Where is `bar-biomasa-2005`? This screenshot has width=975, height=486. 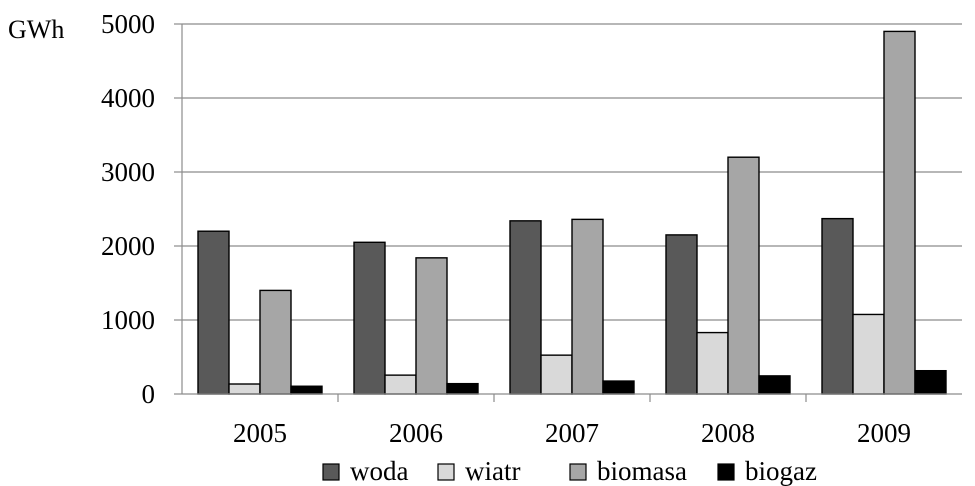
bar-biomasa-2005 is located at coordinates (275, 342).